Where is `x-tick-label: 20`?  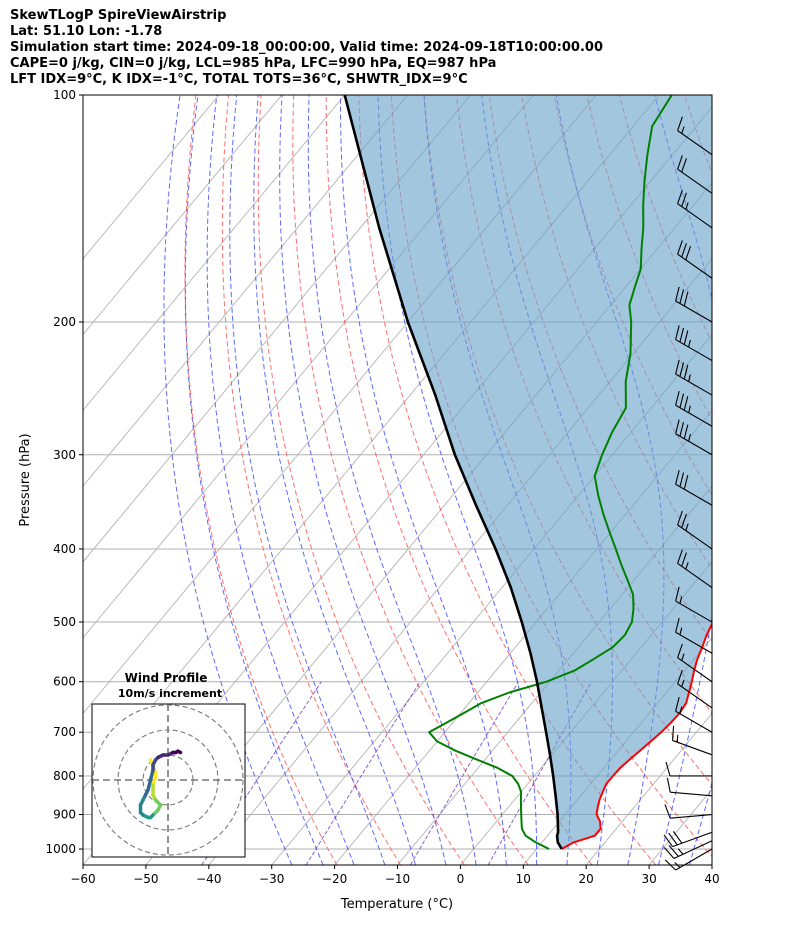 x-tick-label: 20 is located at coordinates (586, 879).